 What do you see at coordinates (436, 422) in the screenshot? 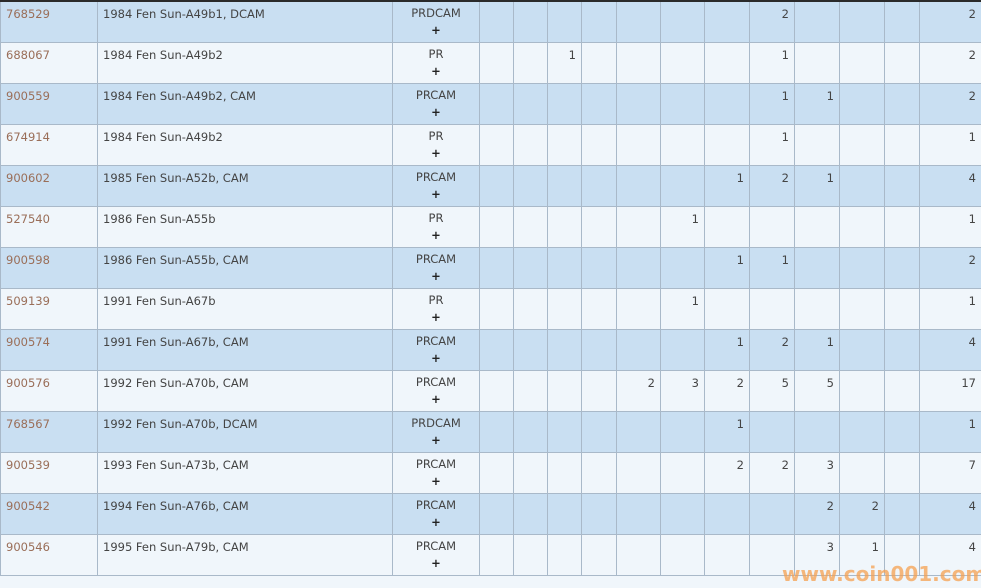
I see `designation: PRDCAM` at bounding box center [436, 422].